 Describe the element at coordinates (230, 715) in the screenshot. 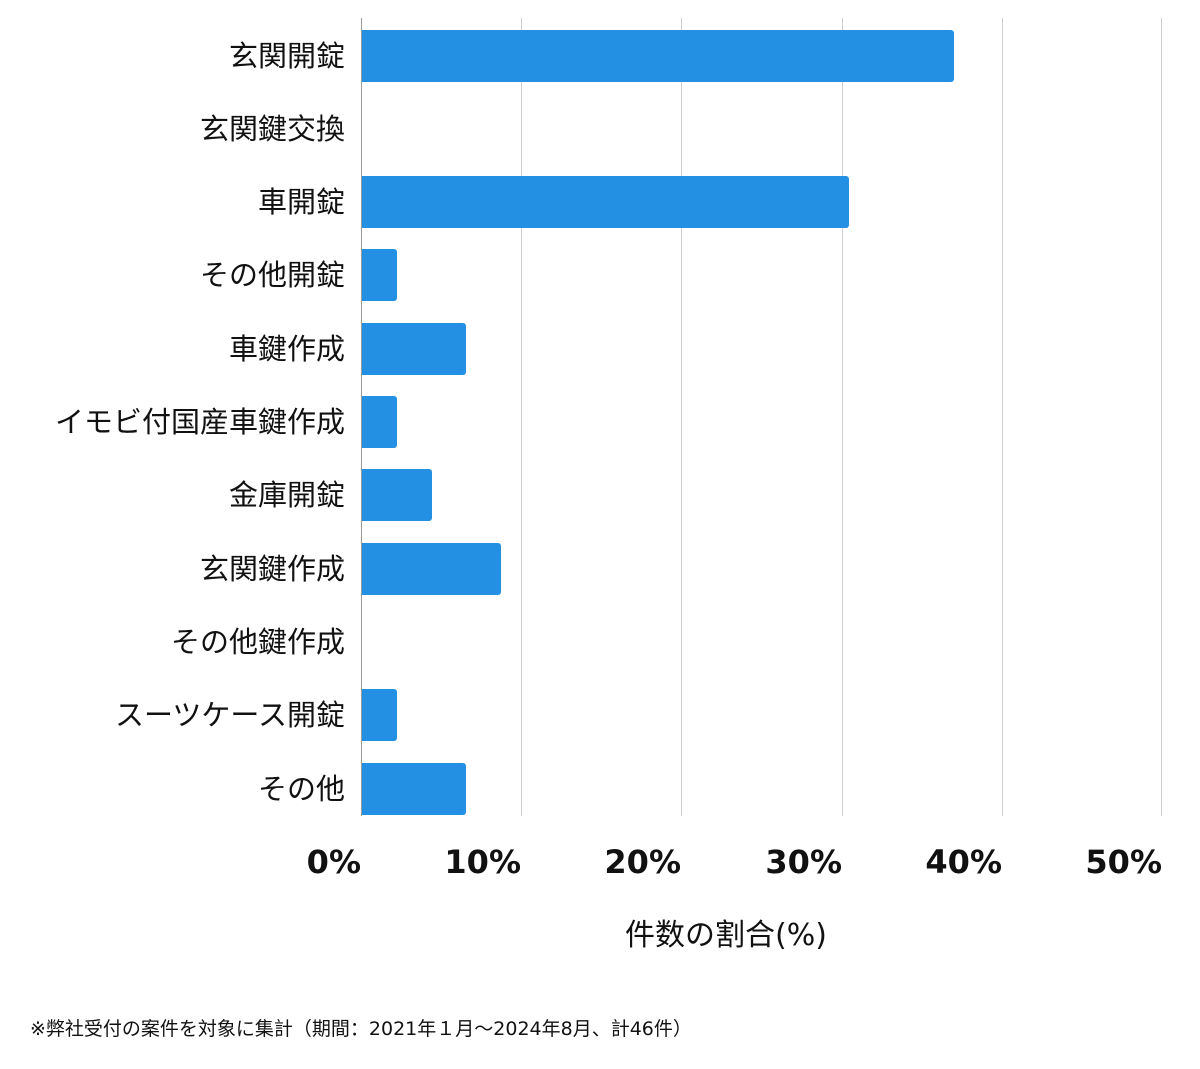

I see `category-label: スーツケース開錠` at that location.